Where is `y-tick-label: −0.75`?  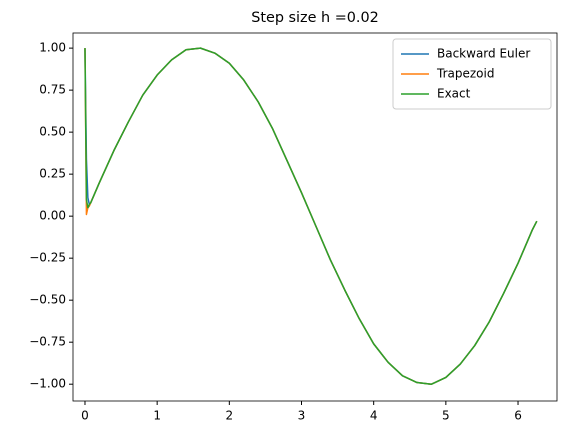
y-tick-label: −0.75 is located at coordinates (47, 342).